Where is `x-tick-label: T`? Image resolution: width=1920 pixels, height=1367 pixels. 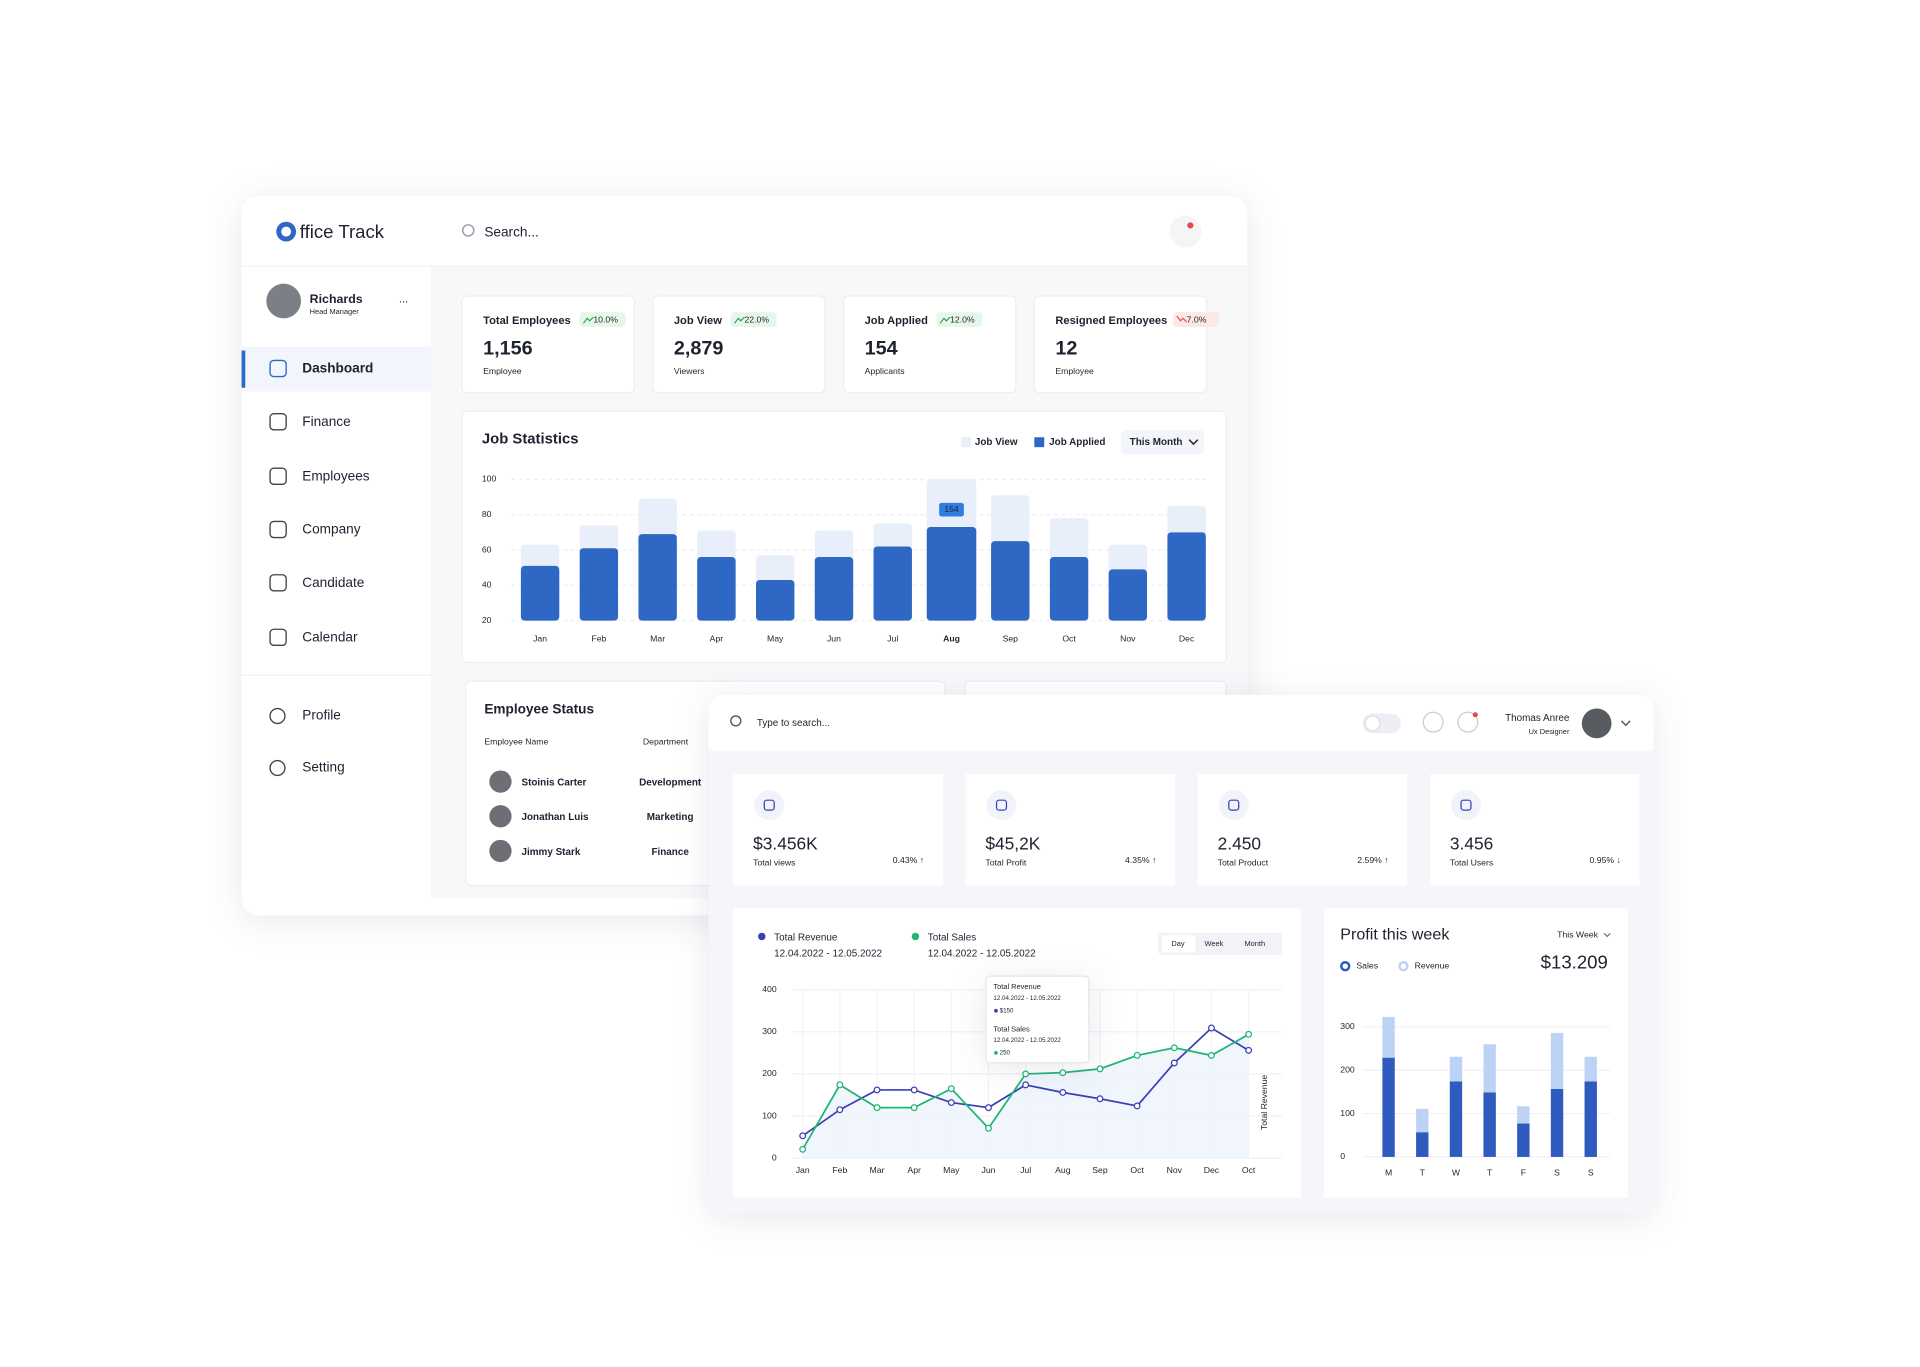 x-tick-label: T is located at coordinates (1423, 1172).